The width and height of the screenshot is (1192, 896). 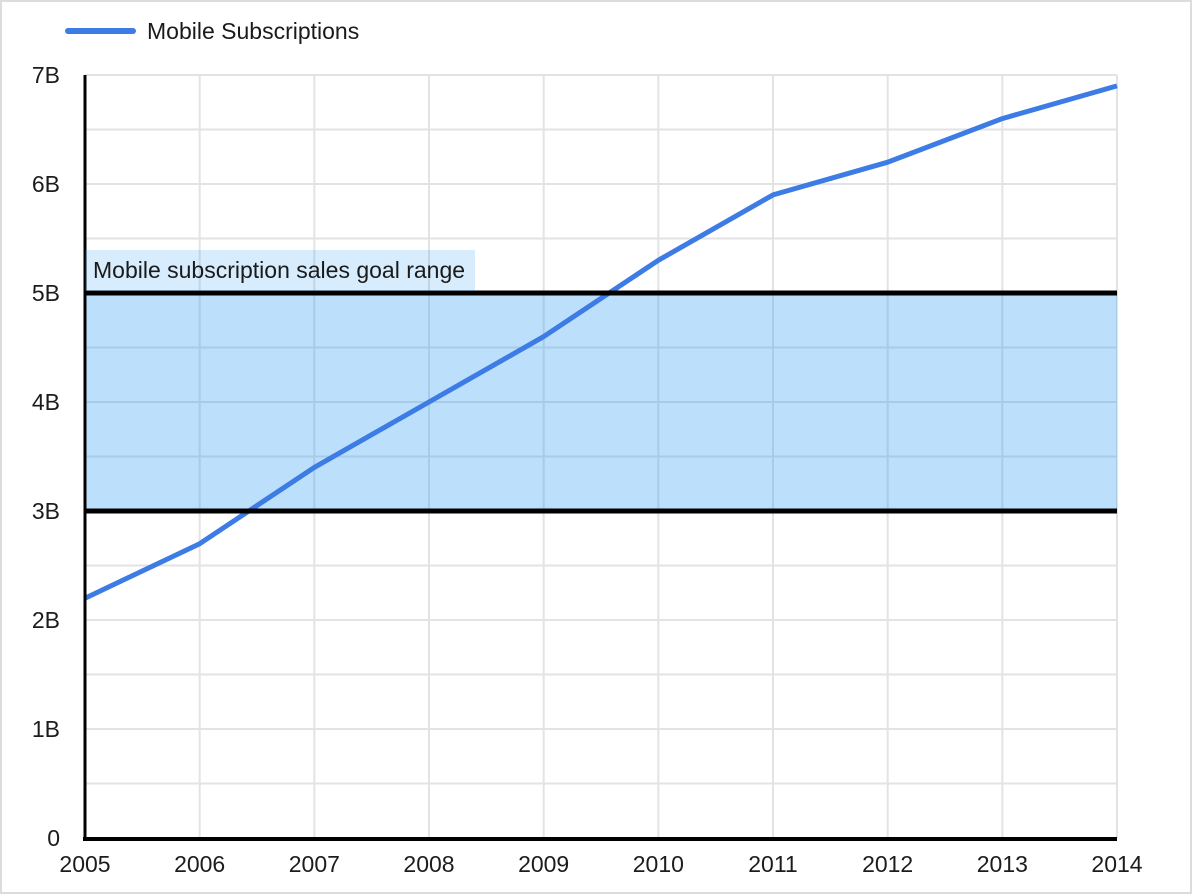 What do you see at coordinates (200, 864) in the screenshot?
I see `x-axis-label: 2006` at bounding box center [200, 864].